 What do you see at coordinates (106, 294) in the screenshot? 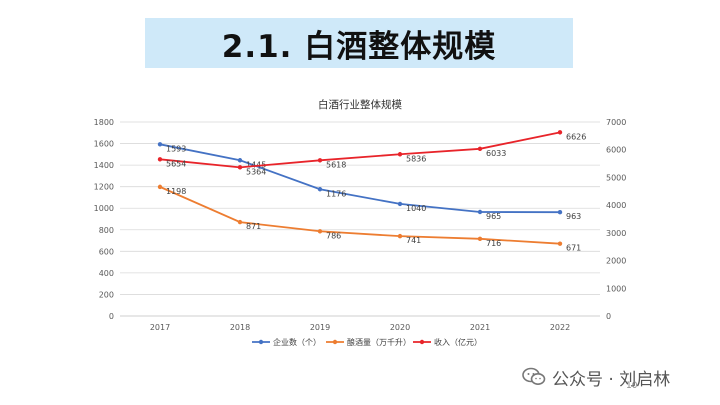
I see `y-left-tick-label: 200` at bounding box center [106, 294].